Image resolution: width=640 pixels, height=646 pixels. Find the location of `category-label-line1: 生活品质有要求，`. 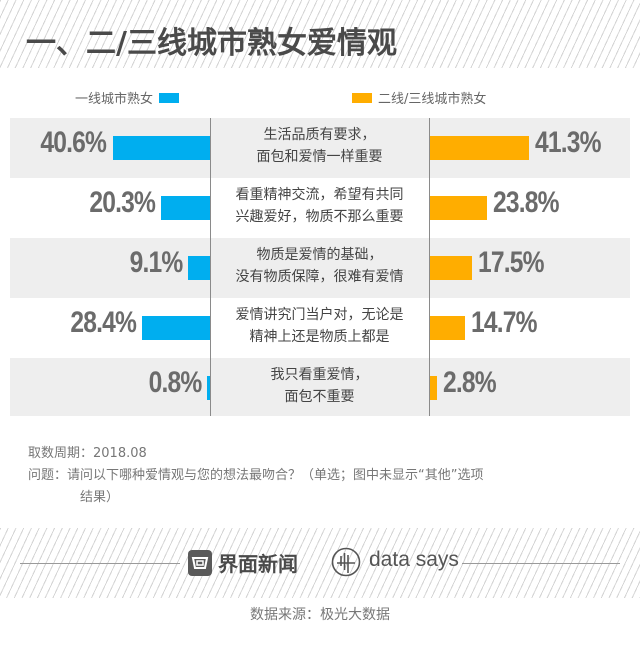

category-label-line1: 生活品质有要求， is located at coordinates (319, 135).